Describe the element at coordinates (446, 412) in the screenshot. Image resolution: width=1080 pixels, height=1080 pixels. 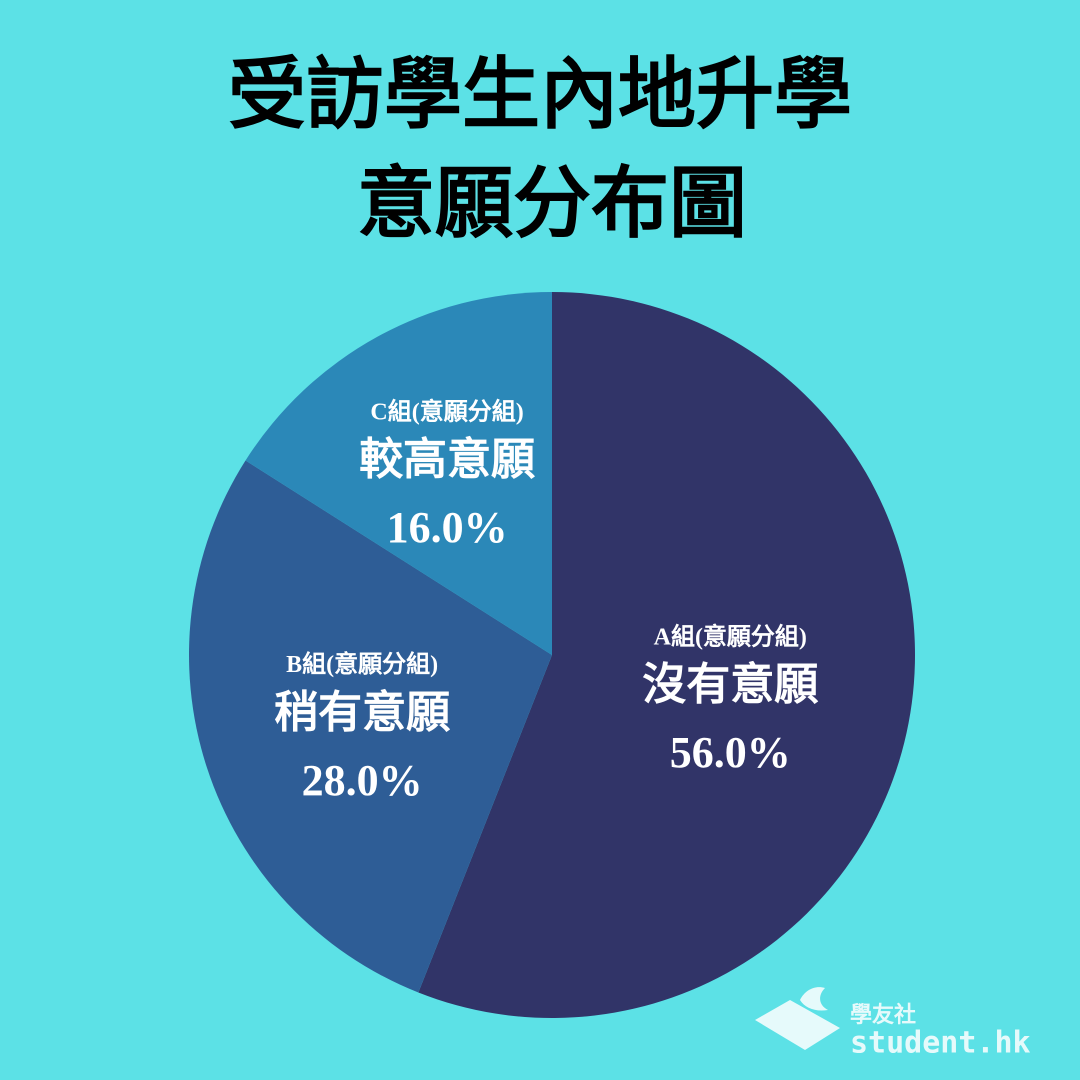
I see `slice-group: C組(意願分組)` at that location.